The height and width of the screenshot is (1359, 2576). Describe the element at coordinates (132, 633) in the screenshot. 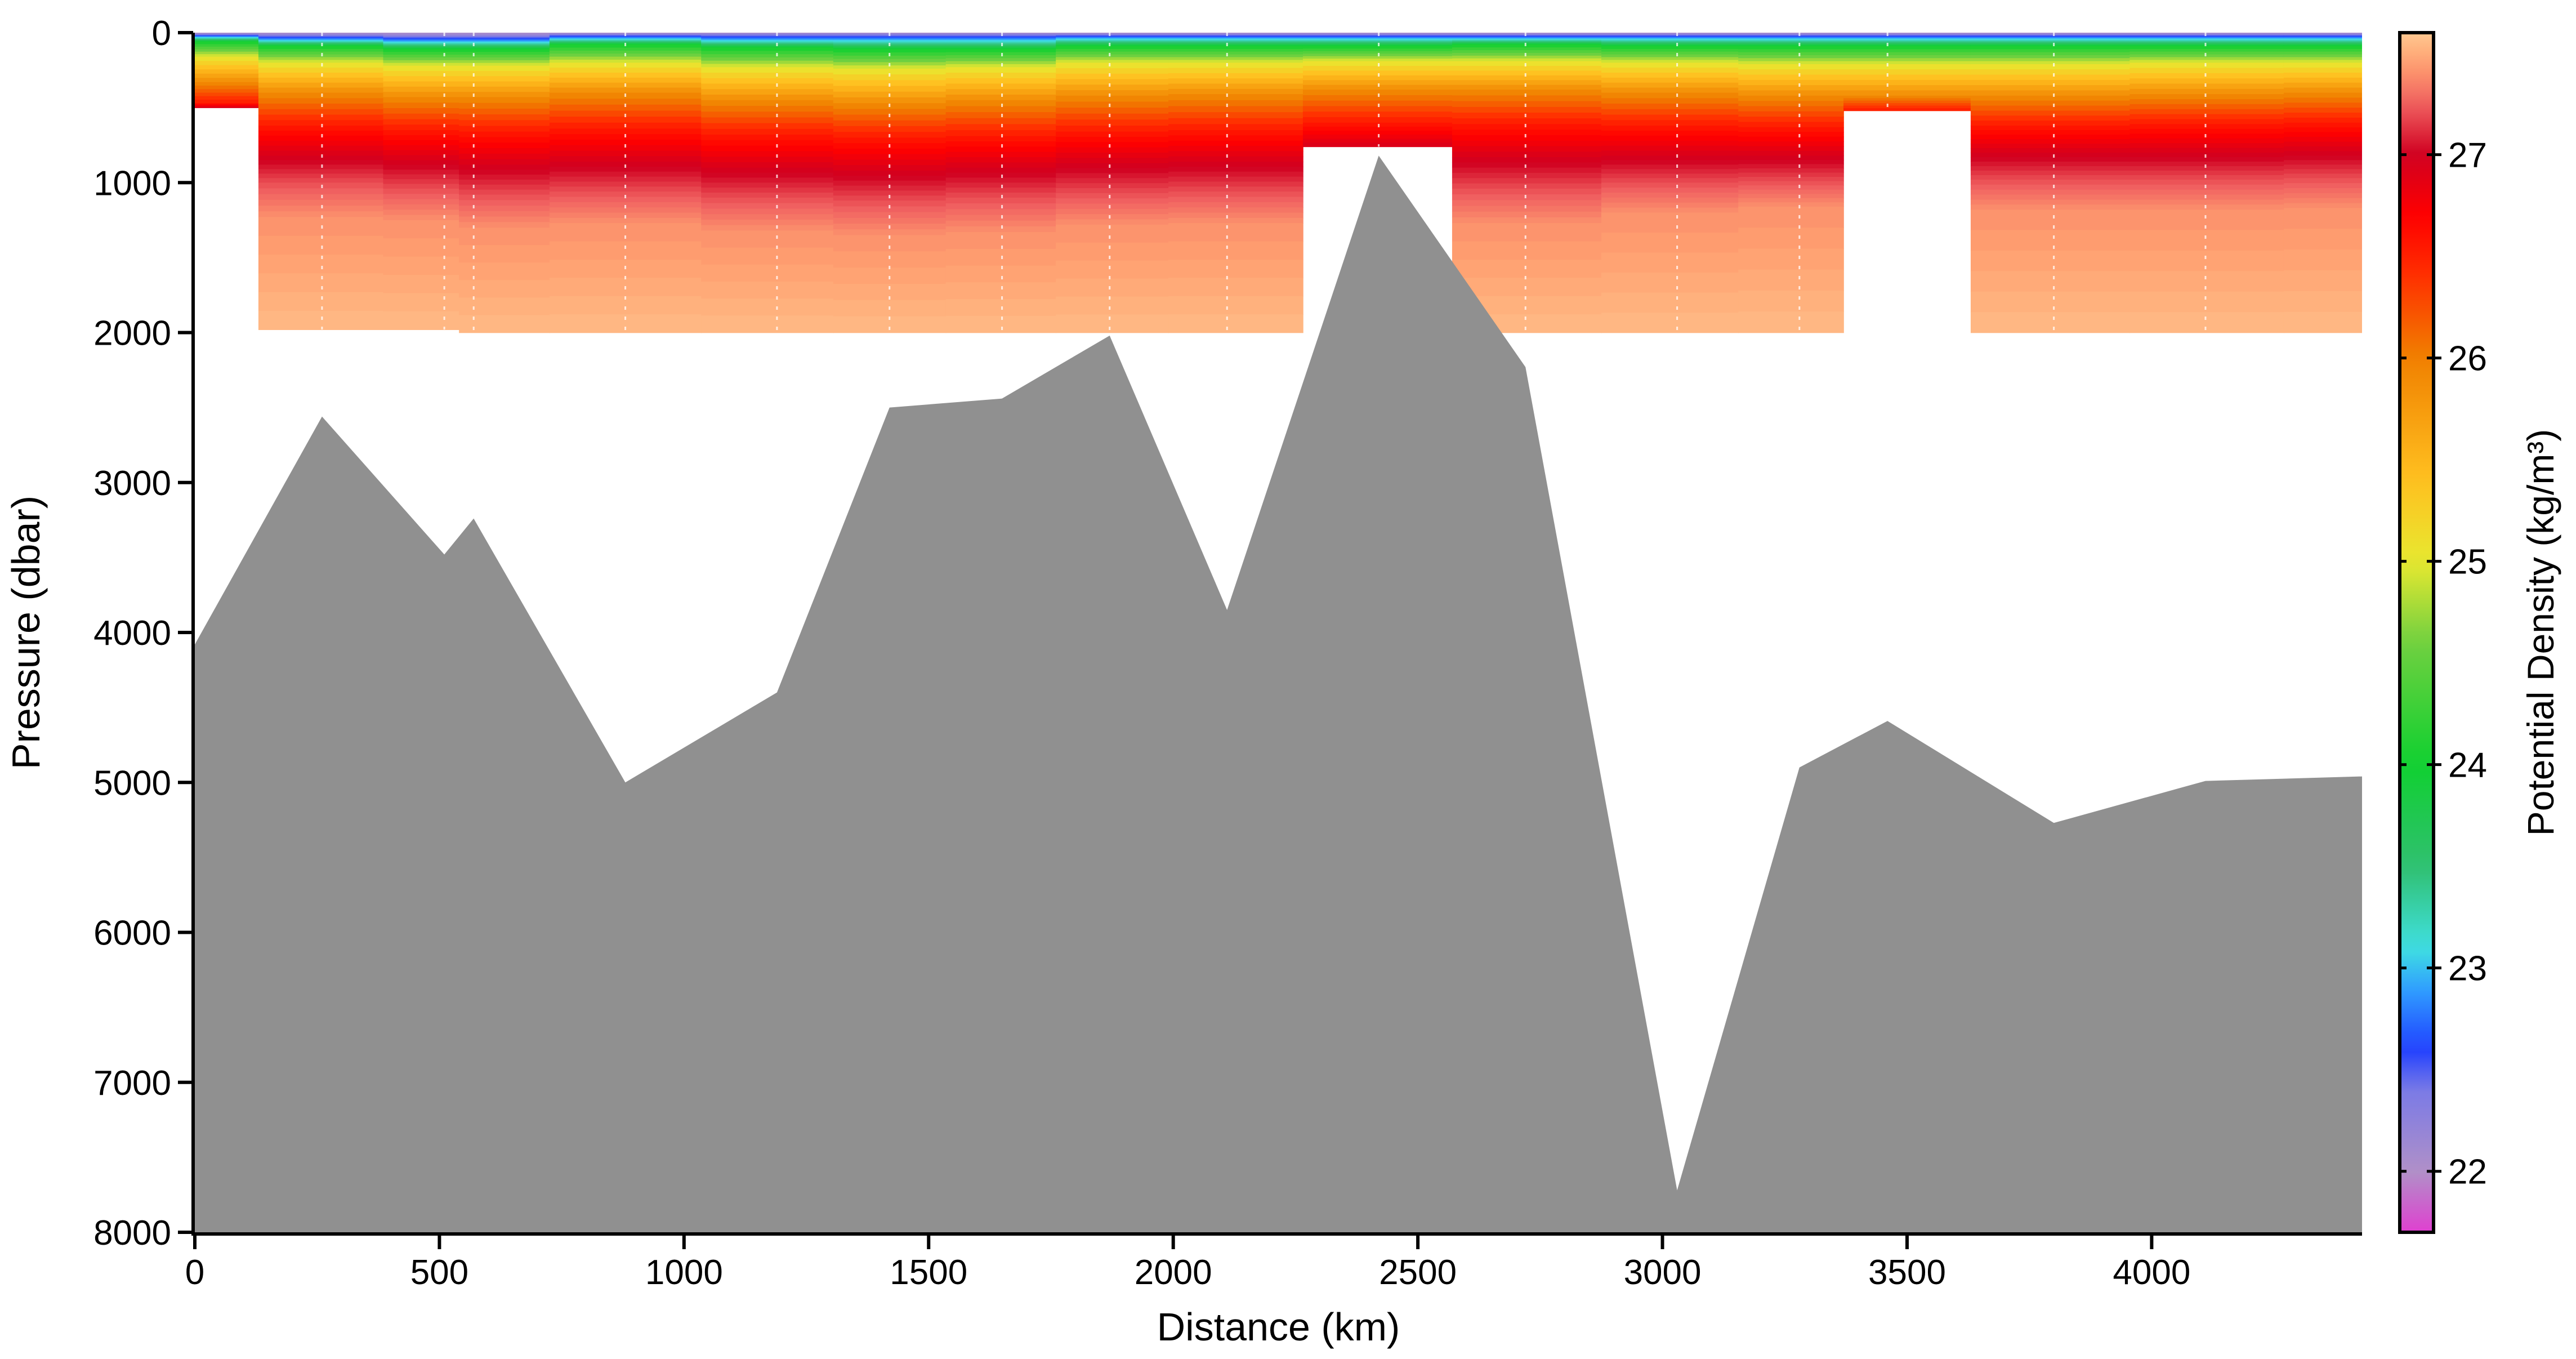

I see `y-tick-label: 4000` at that location.